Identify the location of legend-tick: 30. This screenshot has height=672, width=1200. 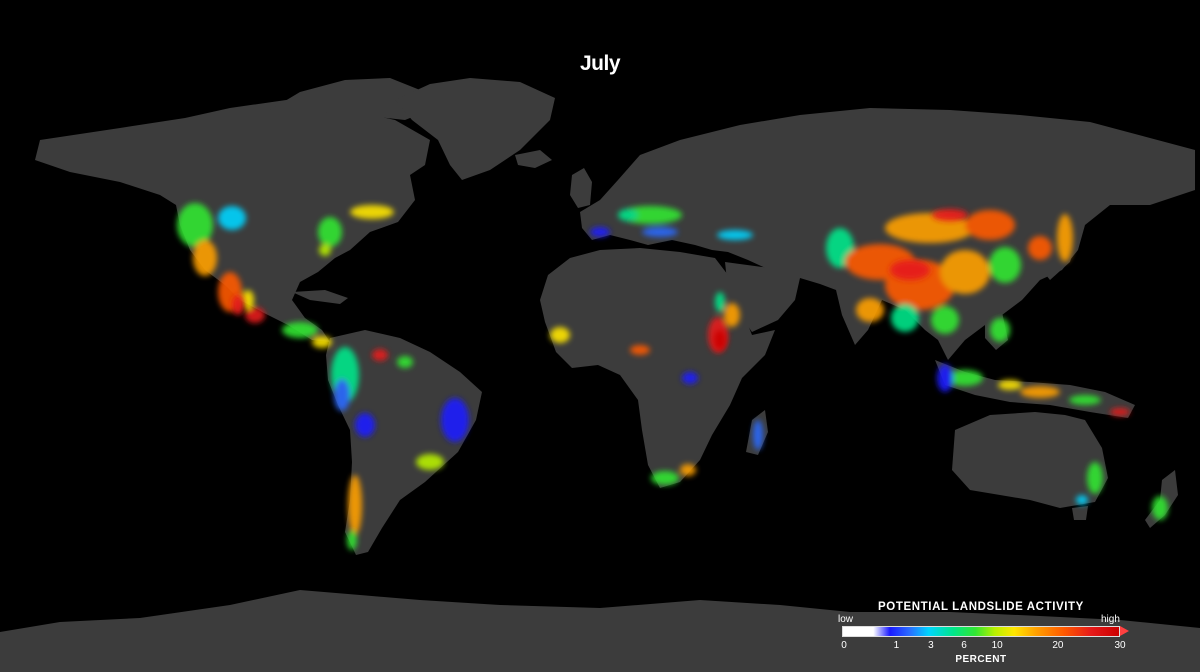
(1120, 645).